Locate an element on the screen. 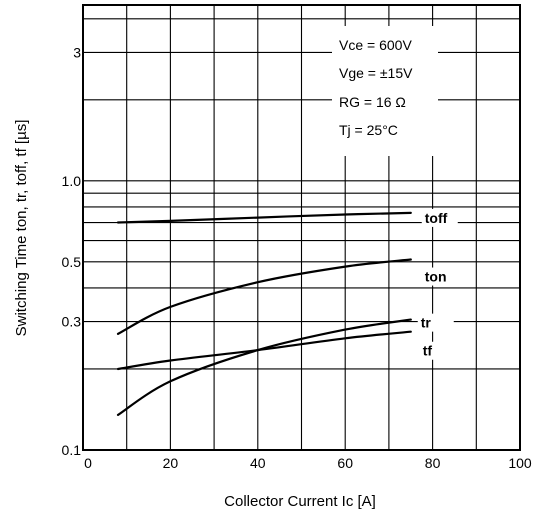 This screenshot has width=543, height=518. y-tick-label: 3 is located at coordinates (77, 52).